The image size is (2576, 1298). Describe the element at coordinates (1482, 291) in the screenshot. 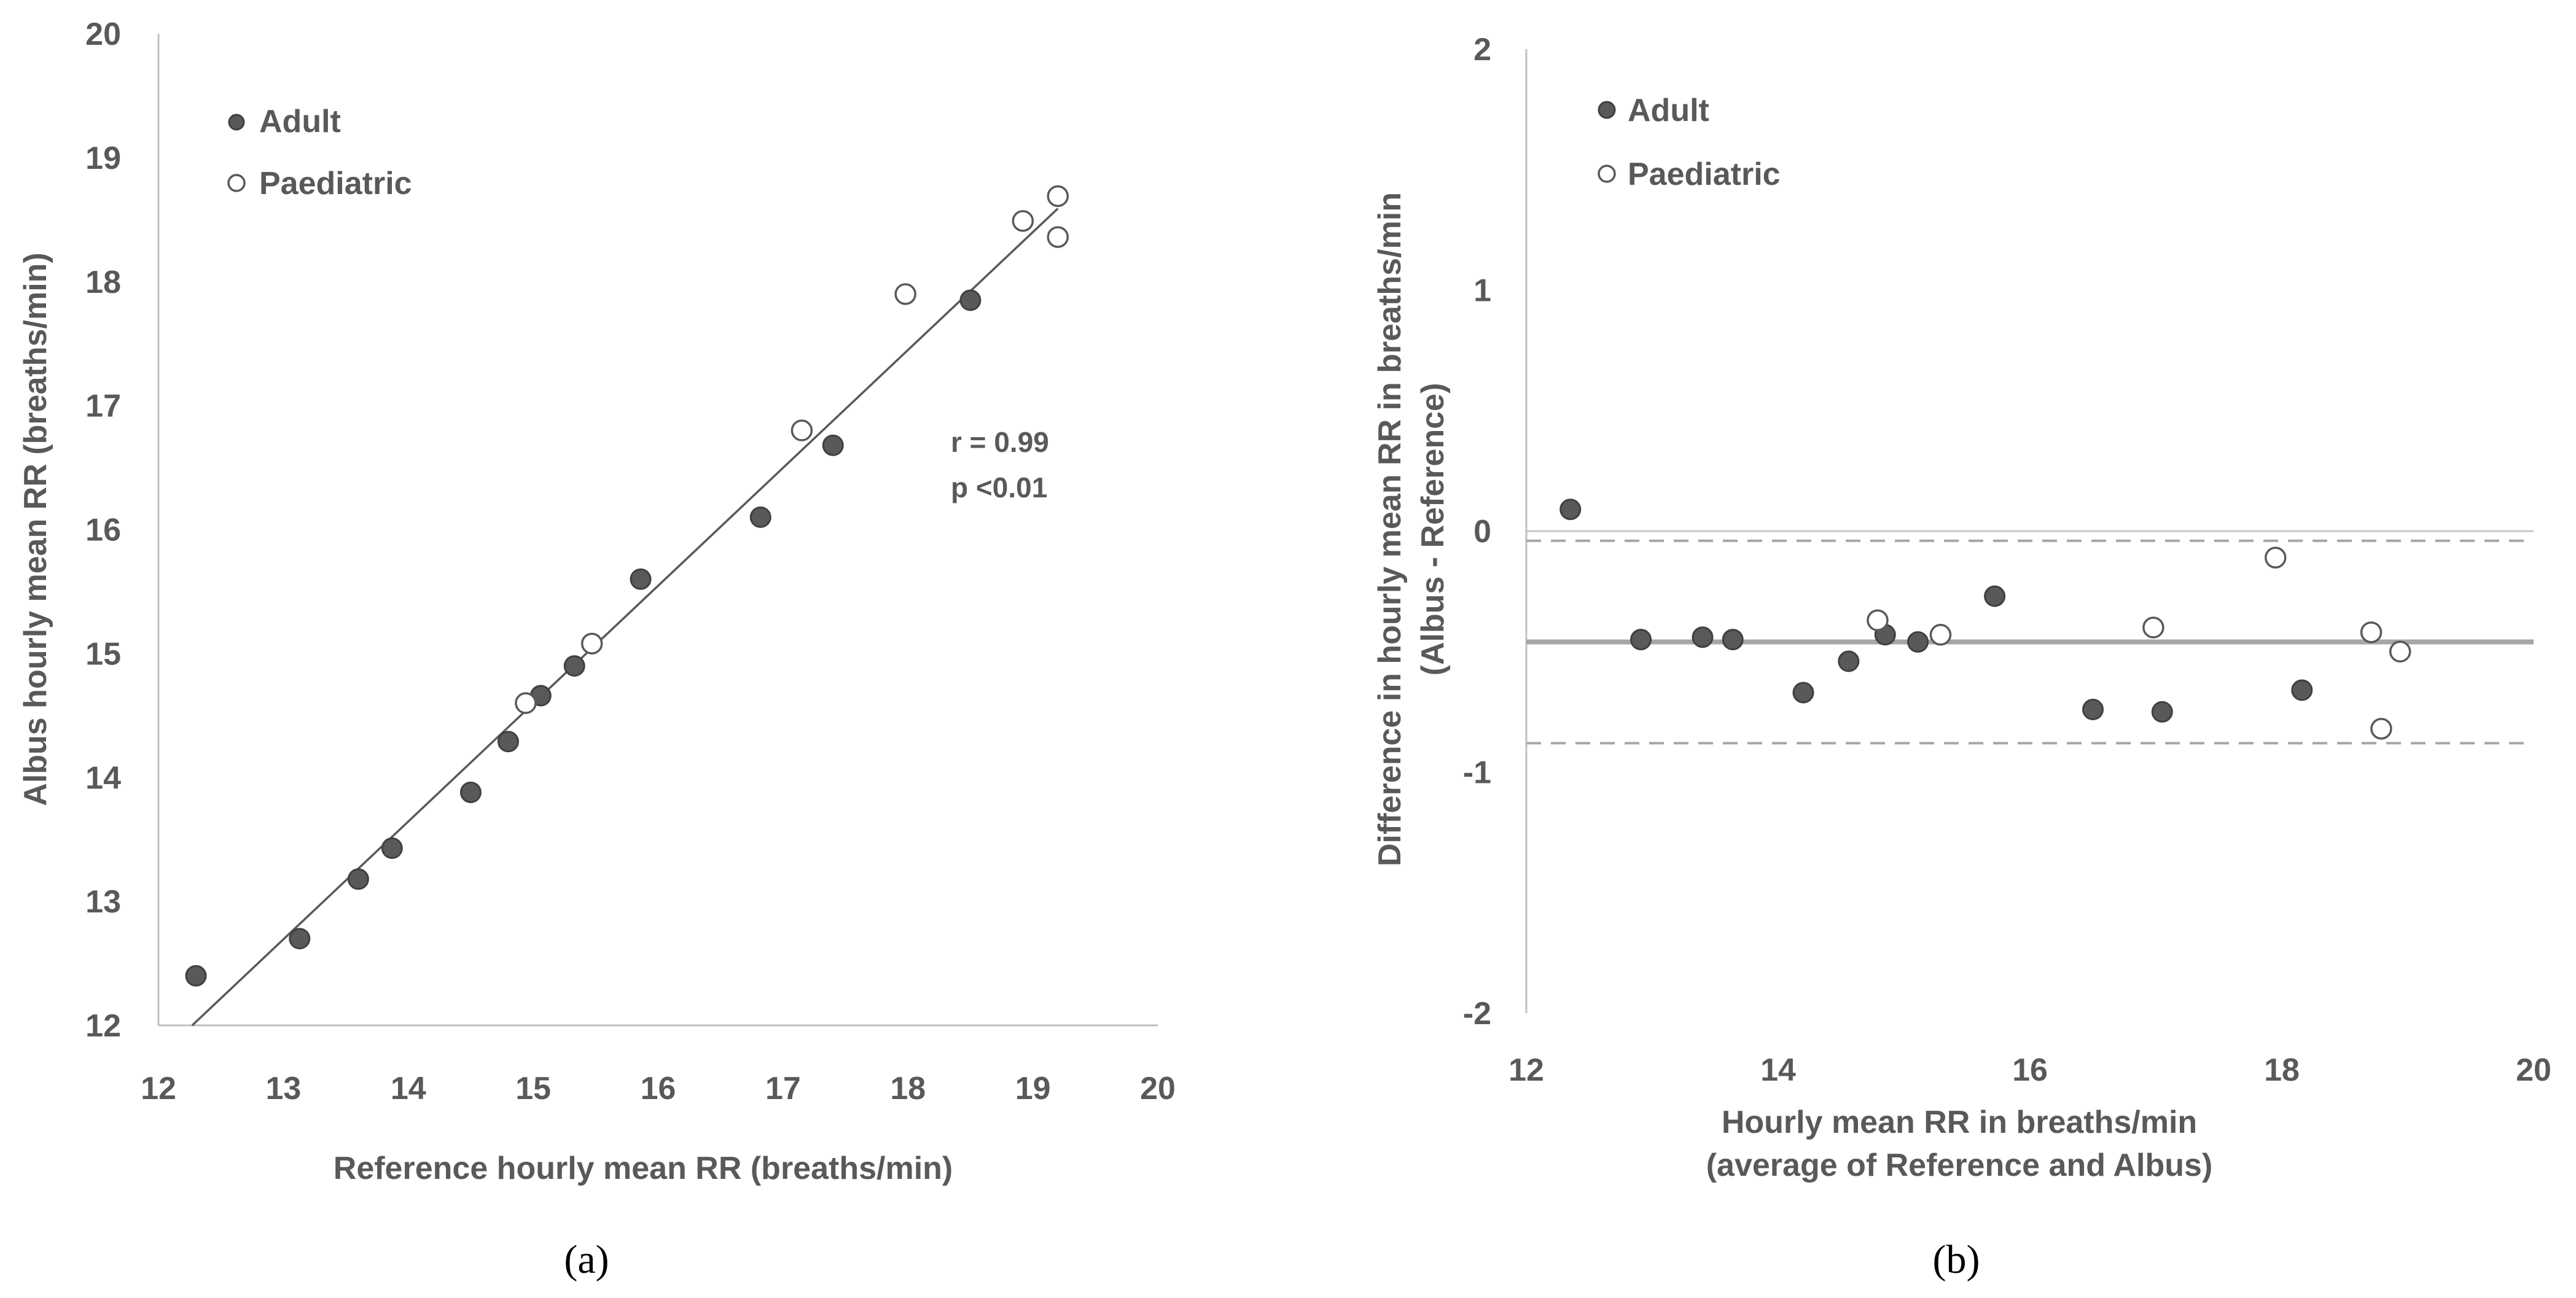

I see `panel-b-y-tick-label: 1` at that location.